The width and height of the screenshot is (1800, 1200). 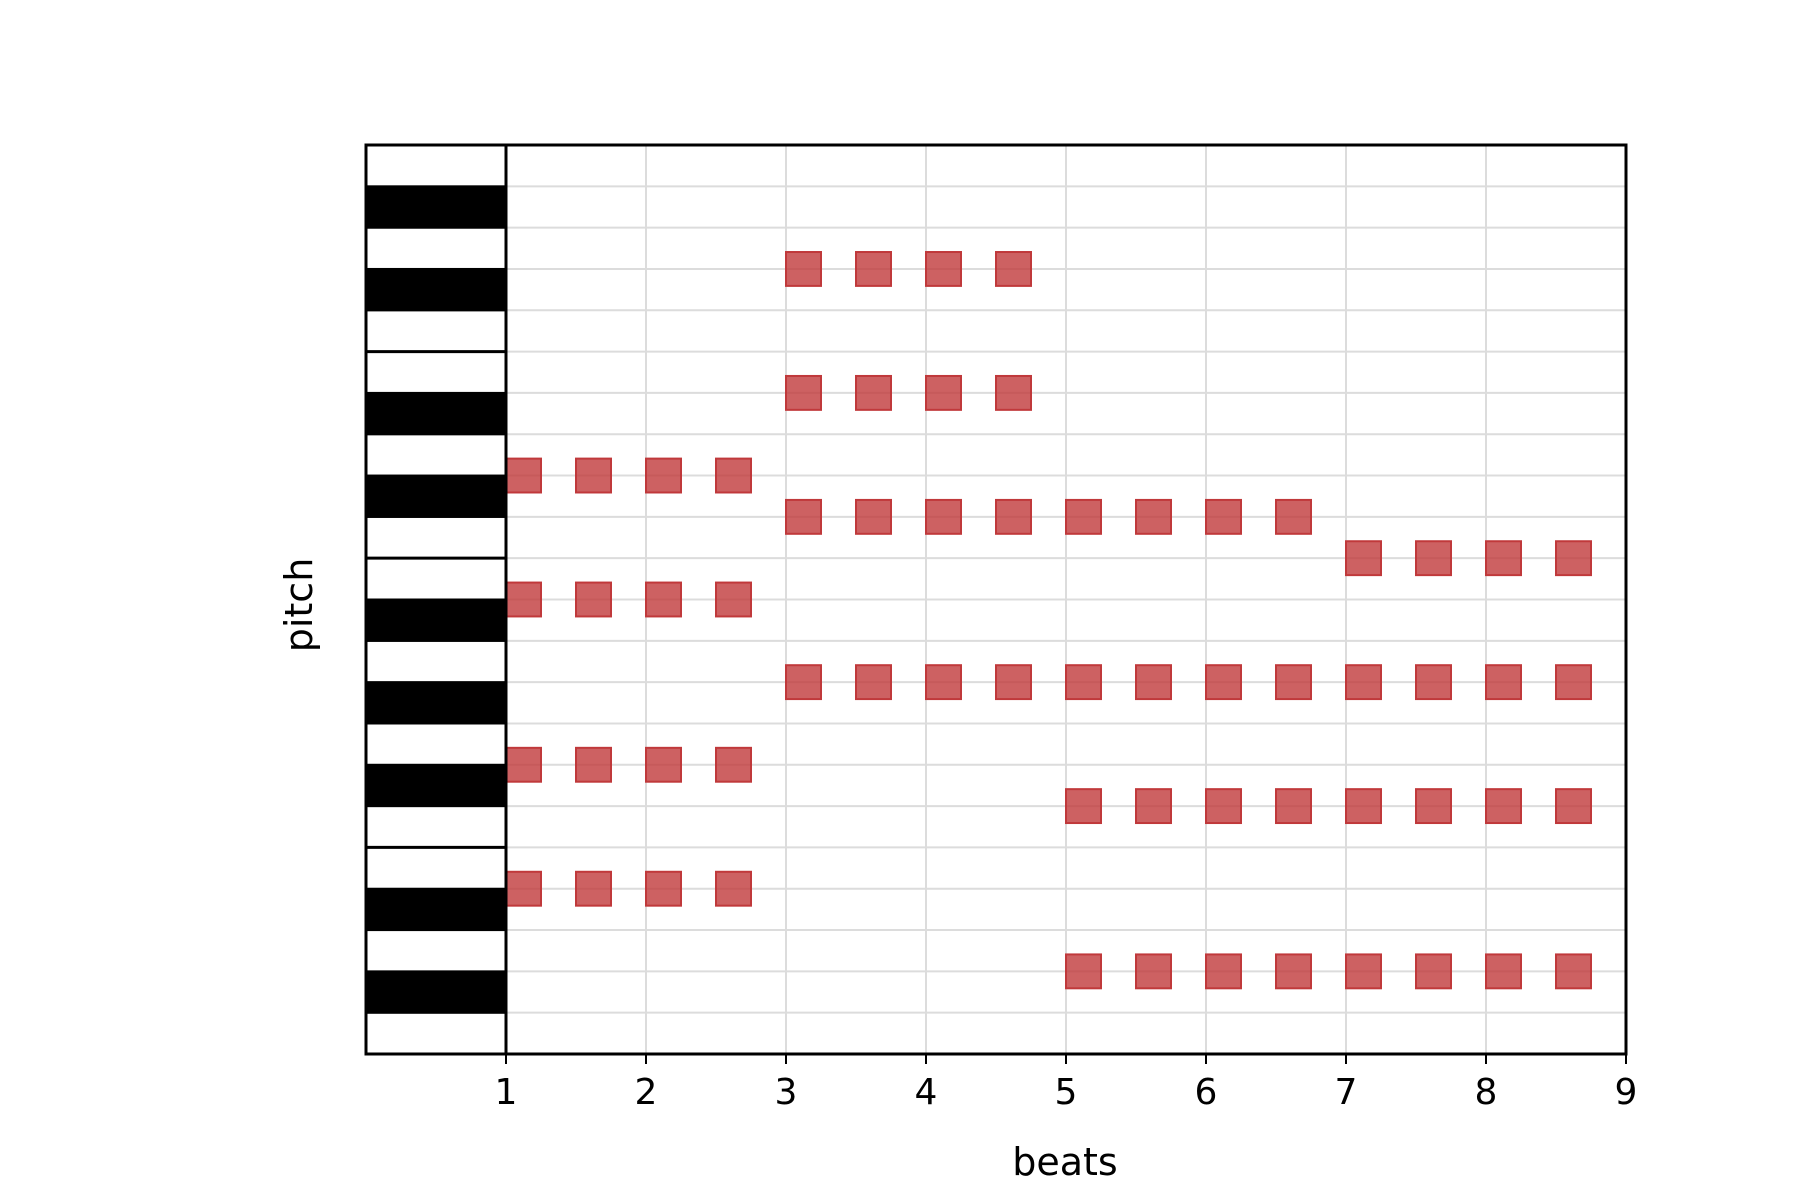 I want to click on x-tick-label: 9, so click(x=1626, y=1092).